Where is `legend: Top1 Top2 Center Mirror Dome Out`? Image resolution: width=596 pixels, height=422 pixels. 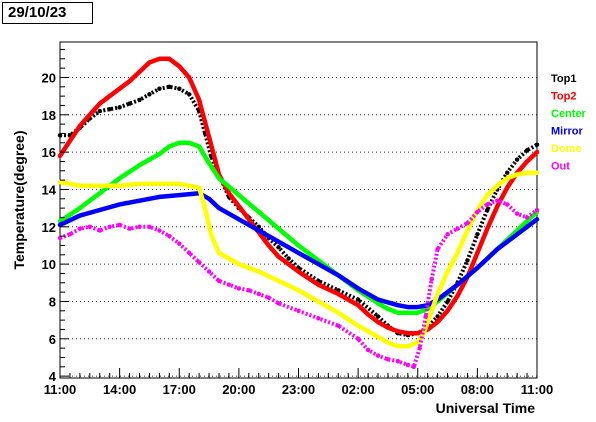 legend: Top1 Top2 Center Mirror Dome Out is located at coordinates (569, 123).